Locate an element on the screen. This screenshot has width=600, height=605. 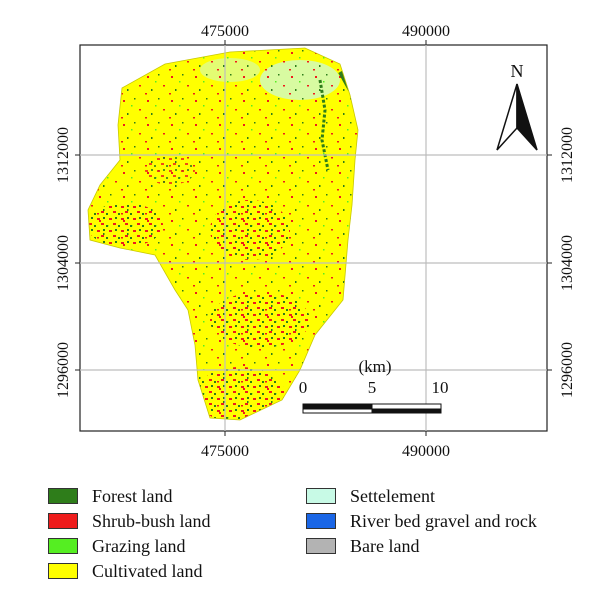
scale-tick-10: 10 is located at coordinates (440, 387).